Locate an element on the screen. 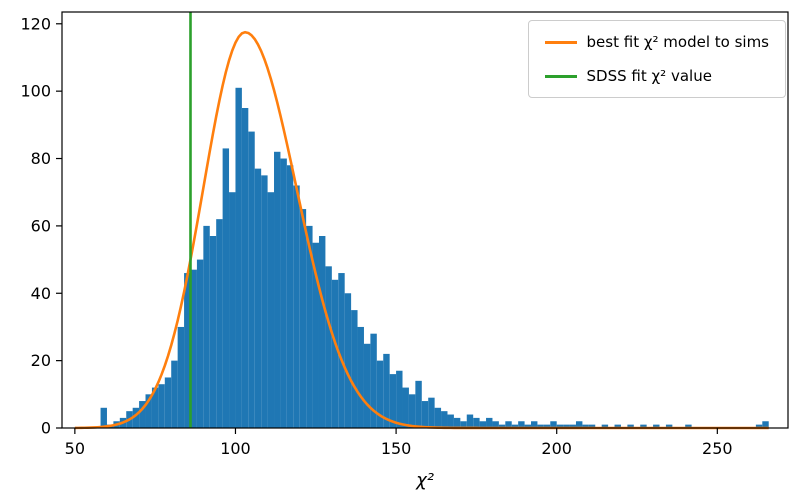 The image size is (800, 500). x-tick-label: 100 is located at coordinates (235, 448).